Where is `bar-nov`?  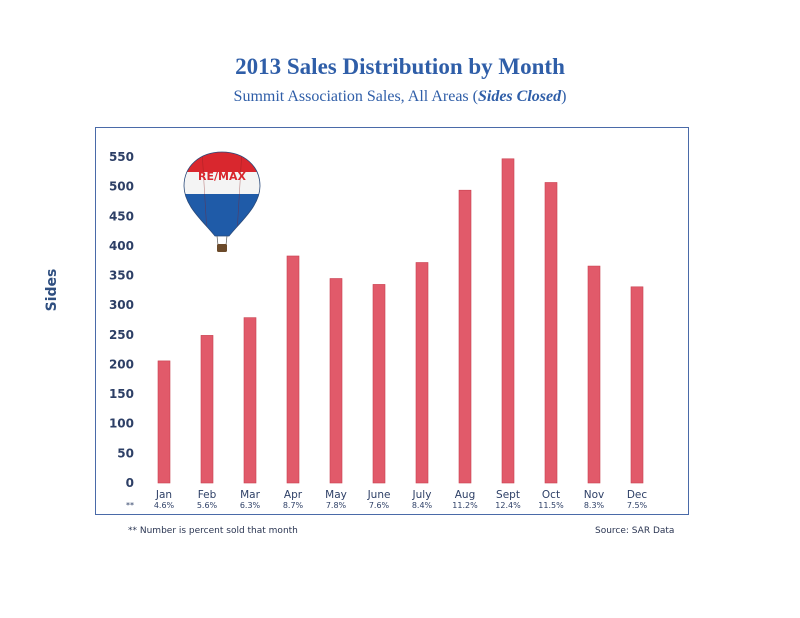 bar-nov is located at coordinates (594, 374).